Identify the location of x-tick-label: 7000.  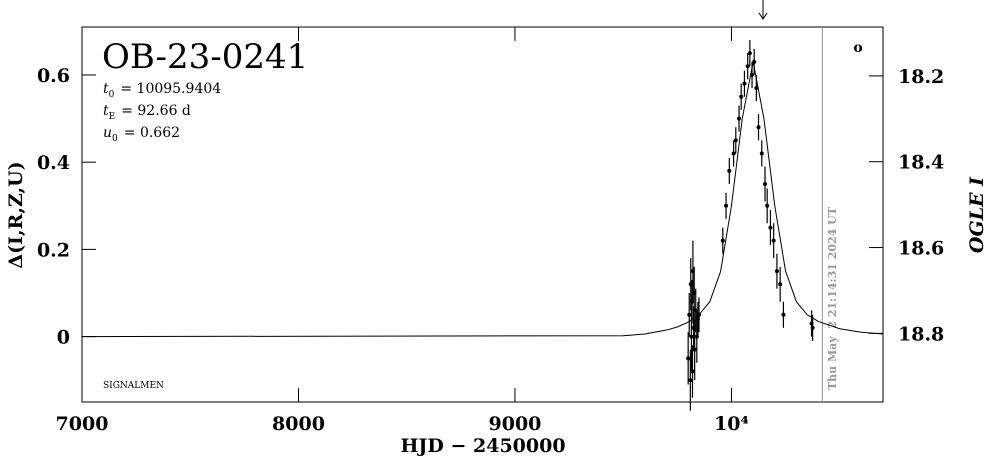
(82, 424).